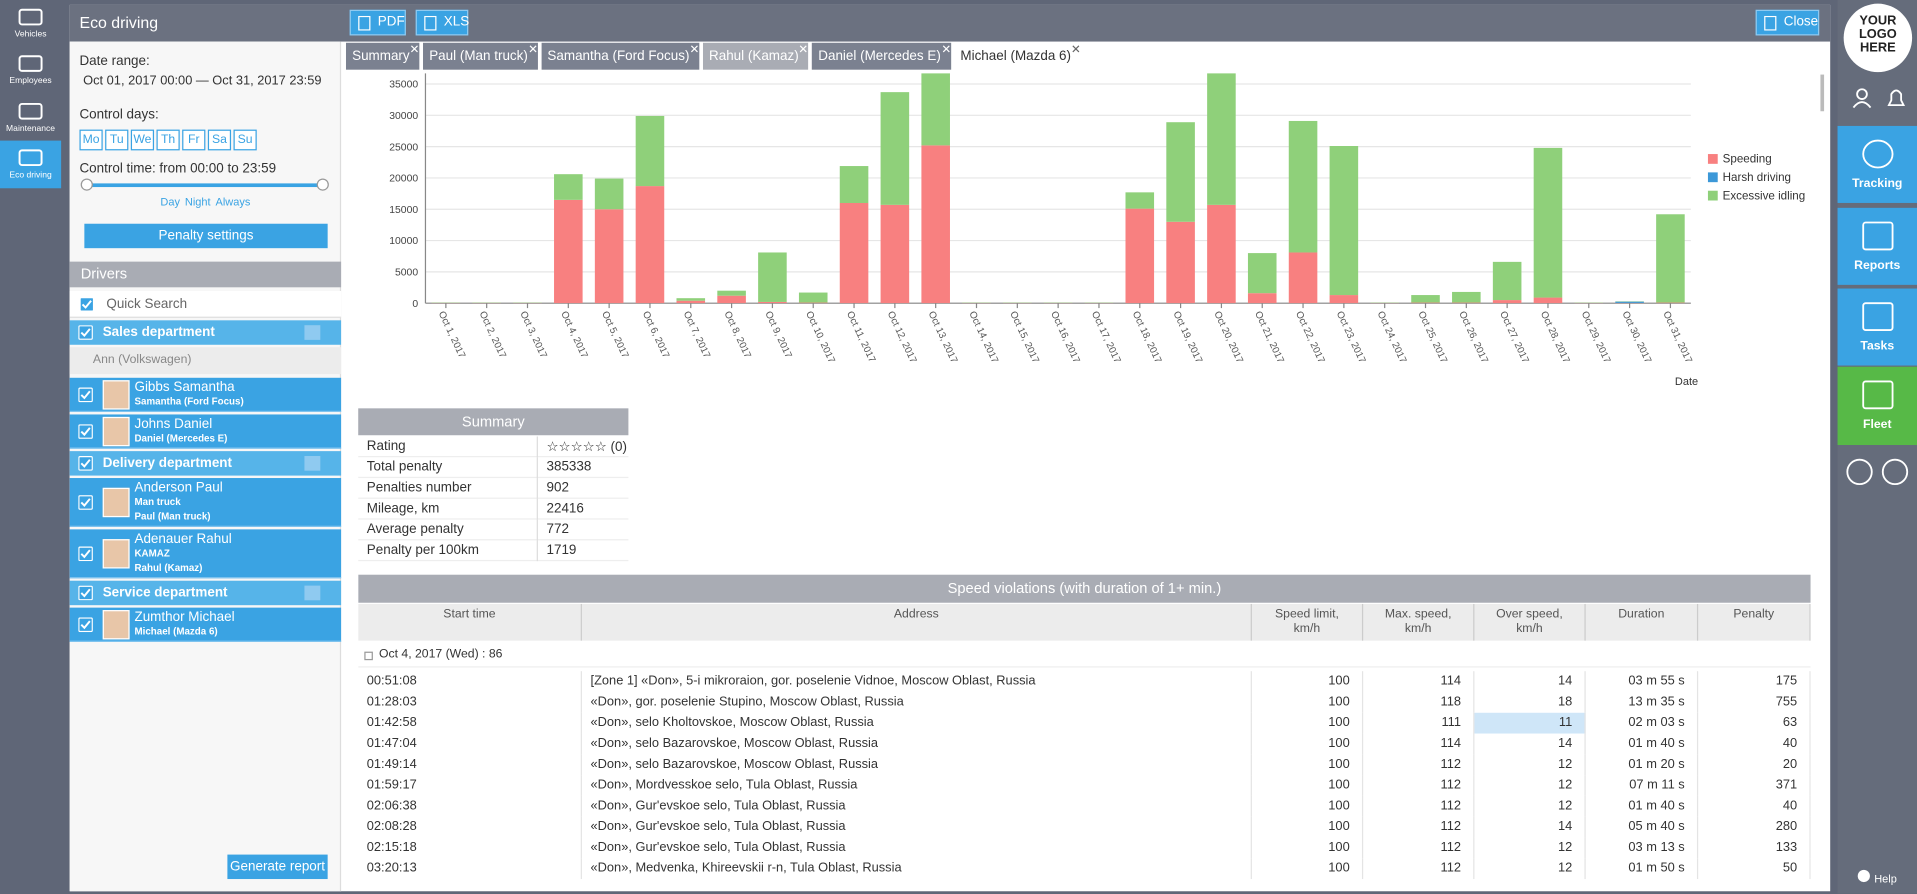 The width and height of the screenshot is (1917, 894). I want to click on pdf-button: PDF, so click(377, 22).